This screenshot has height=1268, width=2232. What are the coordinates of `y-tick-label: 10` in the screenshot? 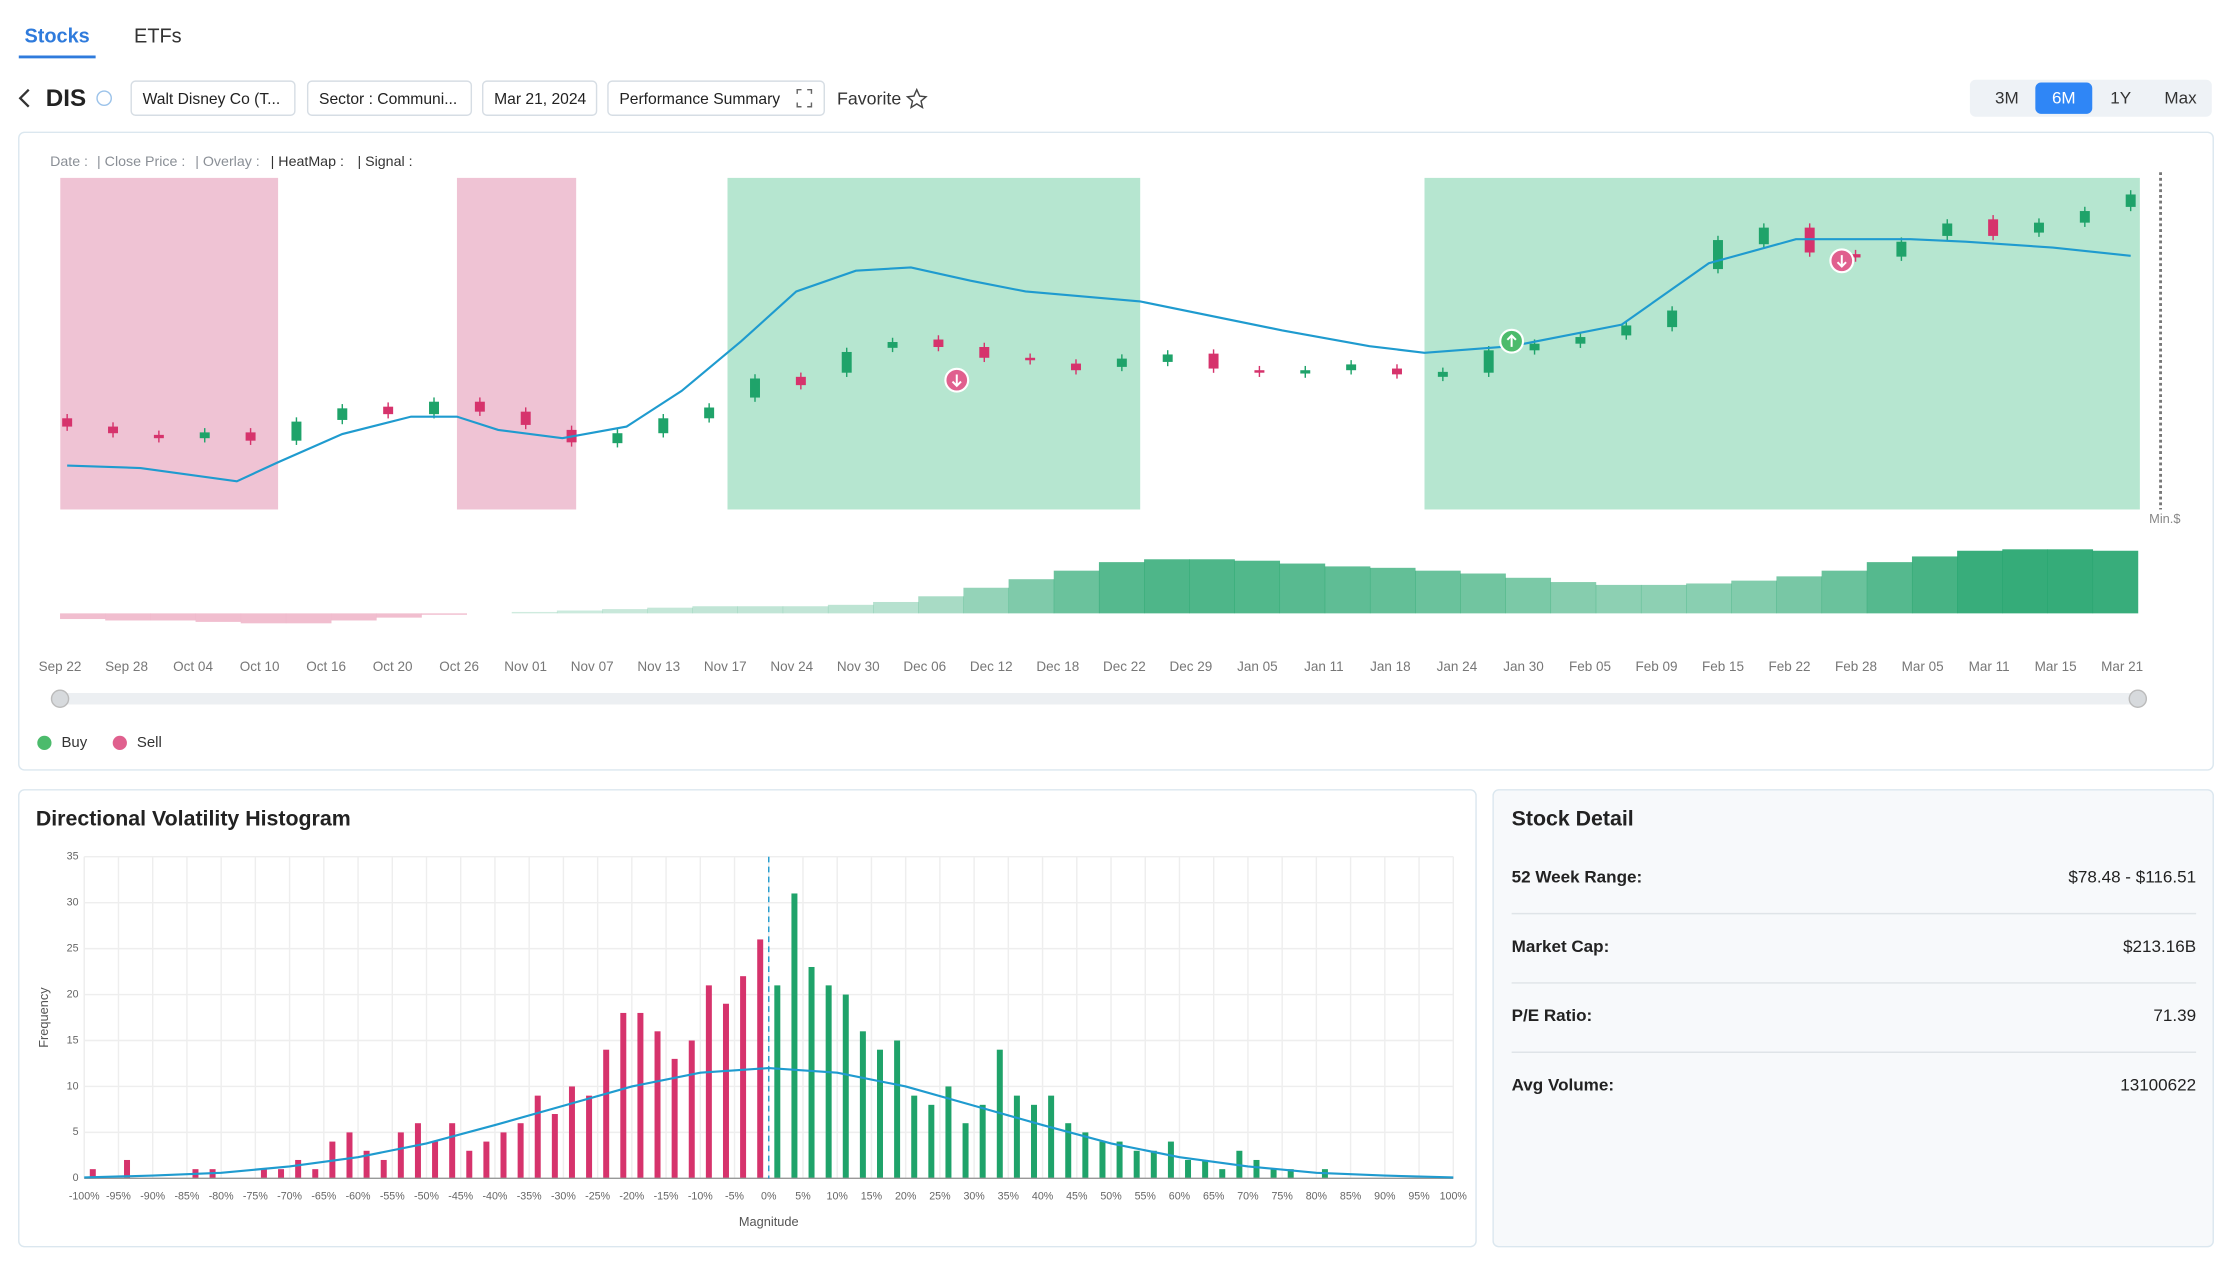 It's located at (73, 1086).